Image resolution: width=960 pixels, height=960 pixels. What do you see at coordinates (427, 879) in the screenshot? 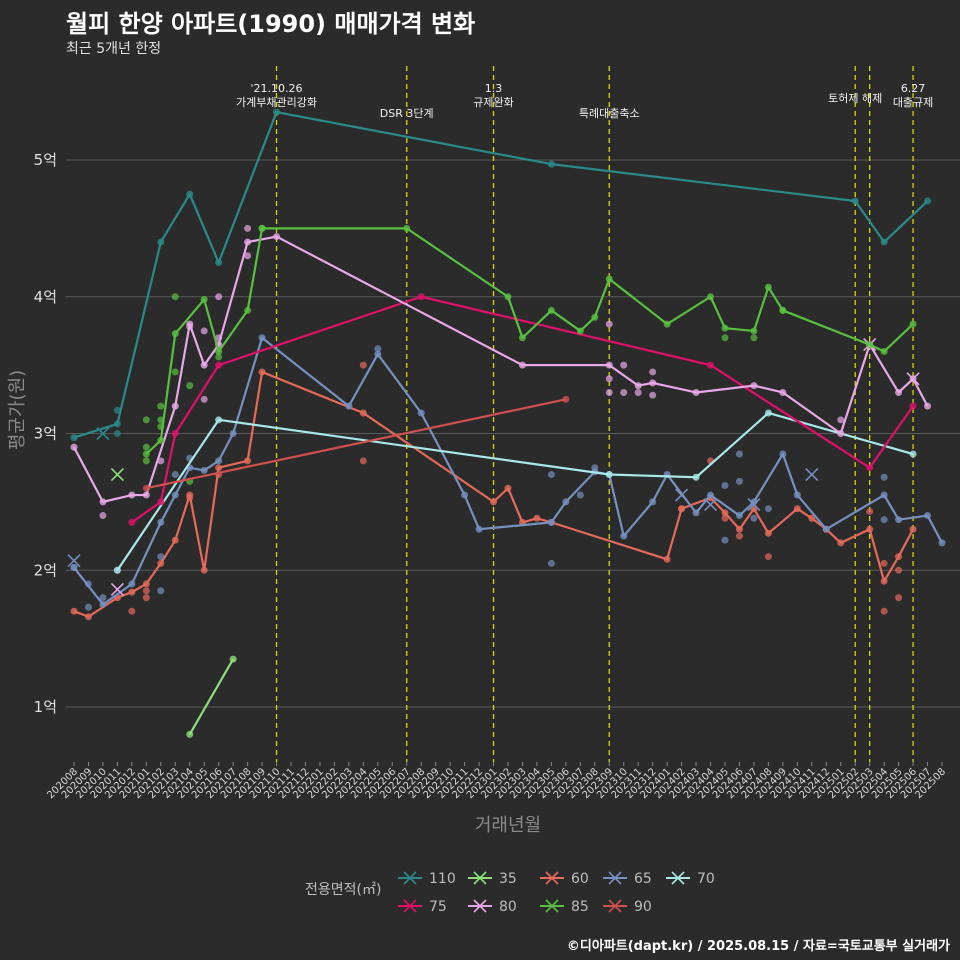
I see `legend-item-110: 110` at bounding box center [427, 879].